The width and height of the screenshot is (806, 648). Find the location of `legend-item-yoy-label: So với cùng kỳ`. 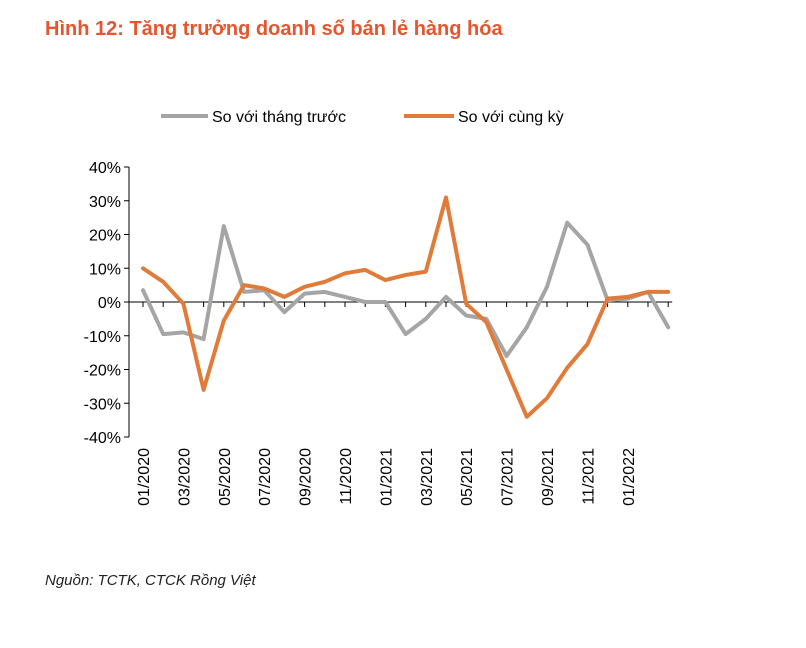

legend-item-yoy-label: So với cùng kỳ is located at coordinates (511, 117).